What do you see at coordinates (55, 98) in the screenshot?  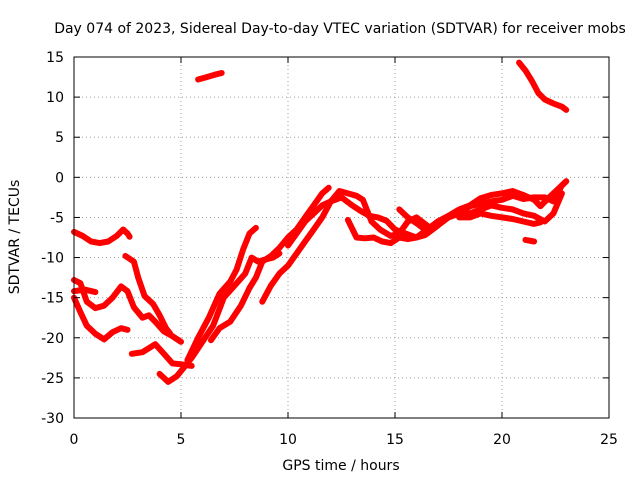 I see `y-tick-label: 10` at bounding box center [55, 98].